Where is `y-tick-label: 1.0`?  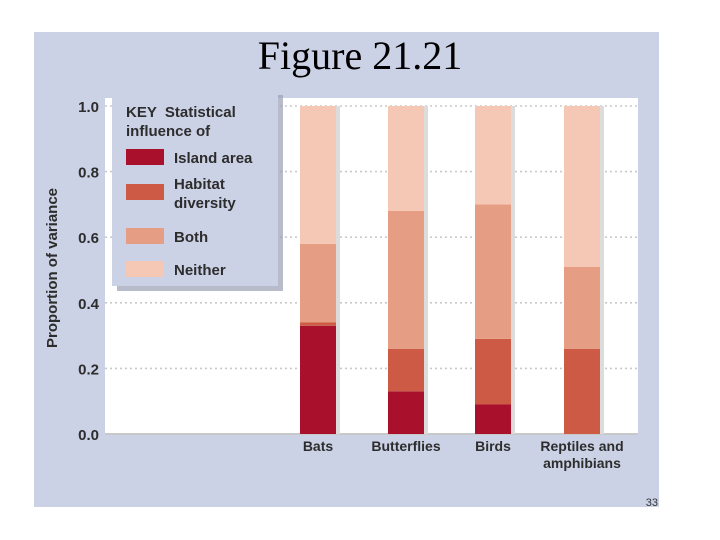
y-tick-label: 1.0 is located at coordinates (88, 107).